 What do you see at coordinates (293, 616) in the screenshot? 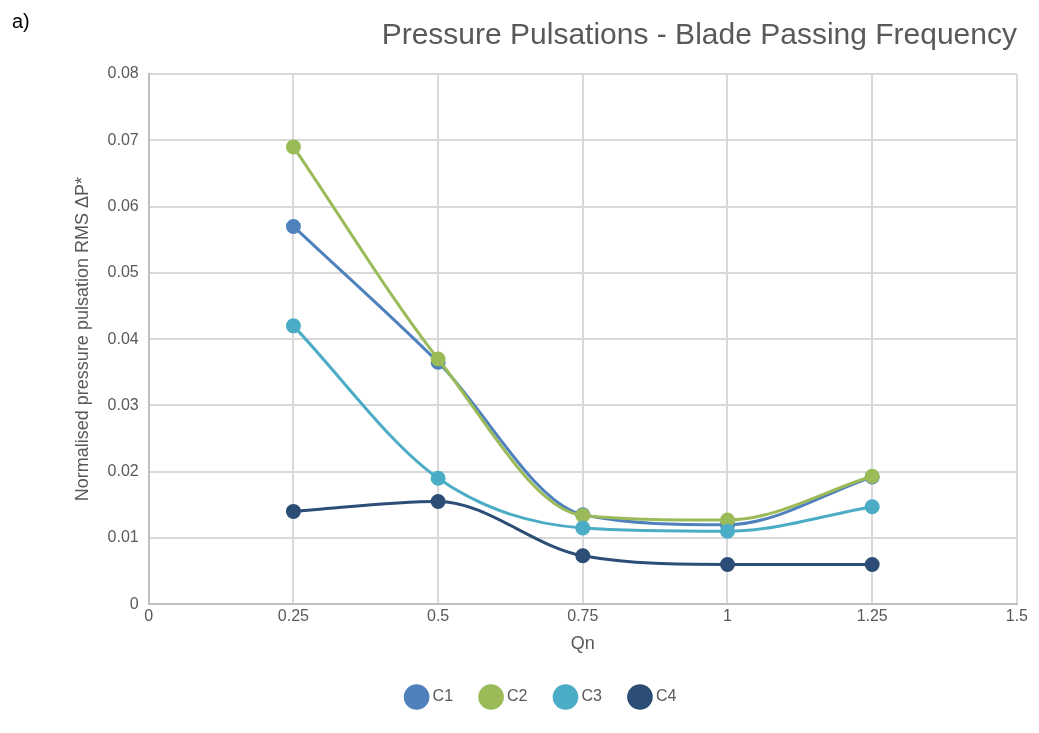
I see `x-tick-label: 0.25` at bounding box center [293, 616].